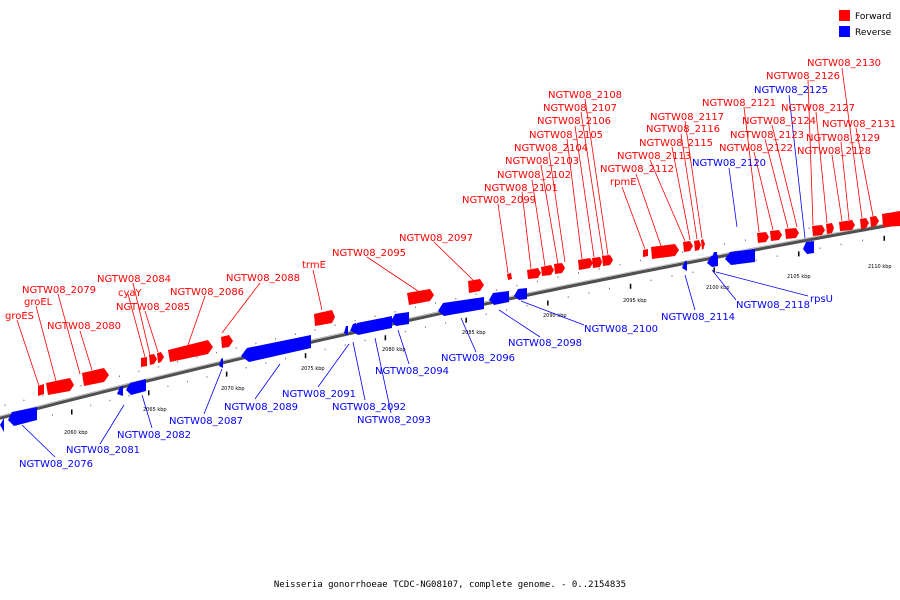  Describe the element at coordinates (394, 420) in the screenshot. I see `gene-label-NGTW08_2093: NGTW08_2093` at that location.